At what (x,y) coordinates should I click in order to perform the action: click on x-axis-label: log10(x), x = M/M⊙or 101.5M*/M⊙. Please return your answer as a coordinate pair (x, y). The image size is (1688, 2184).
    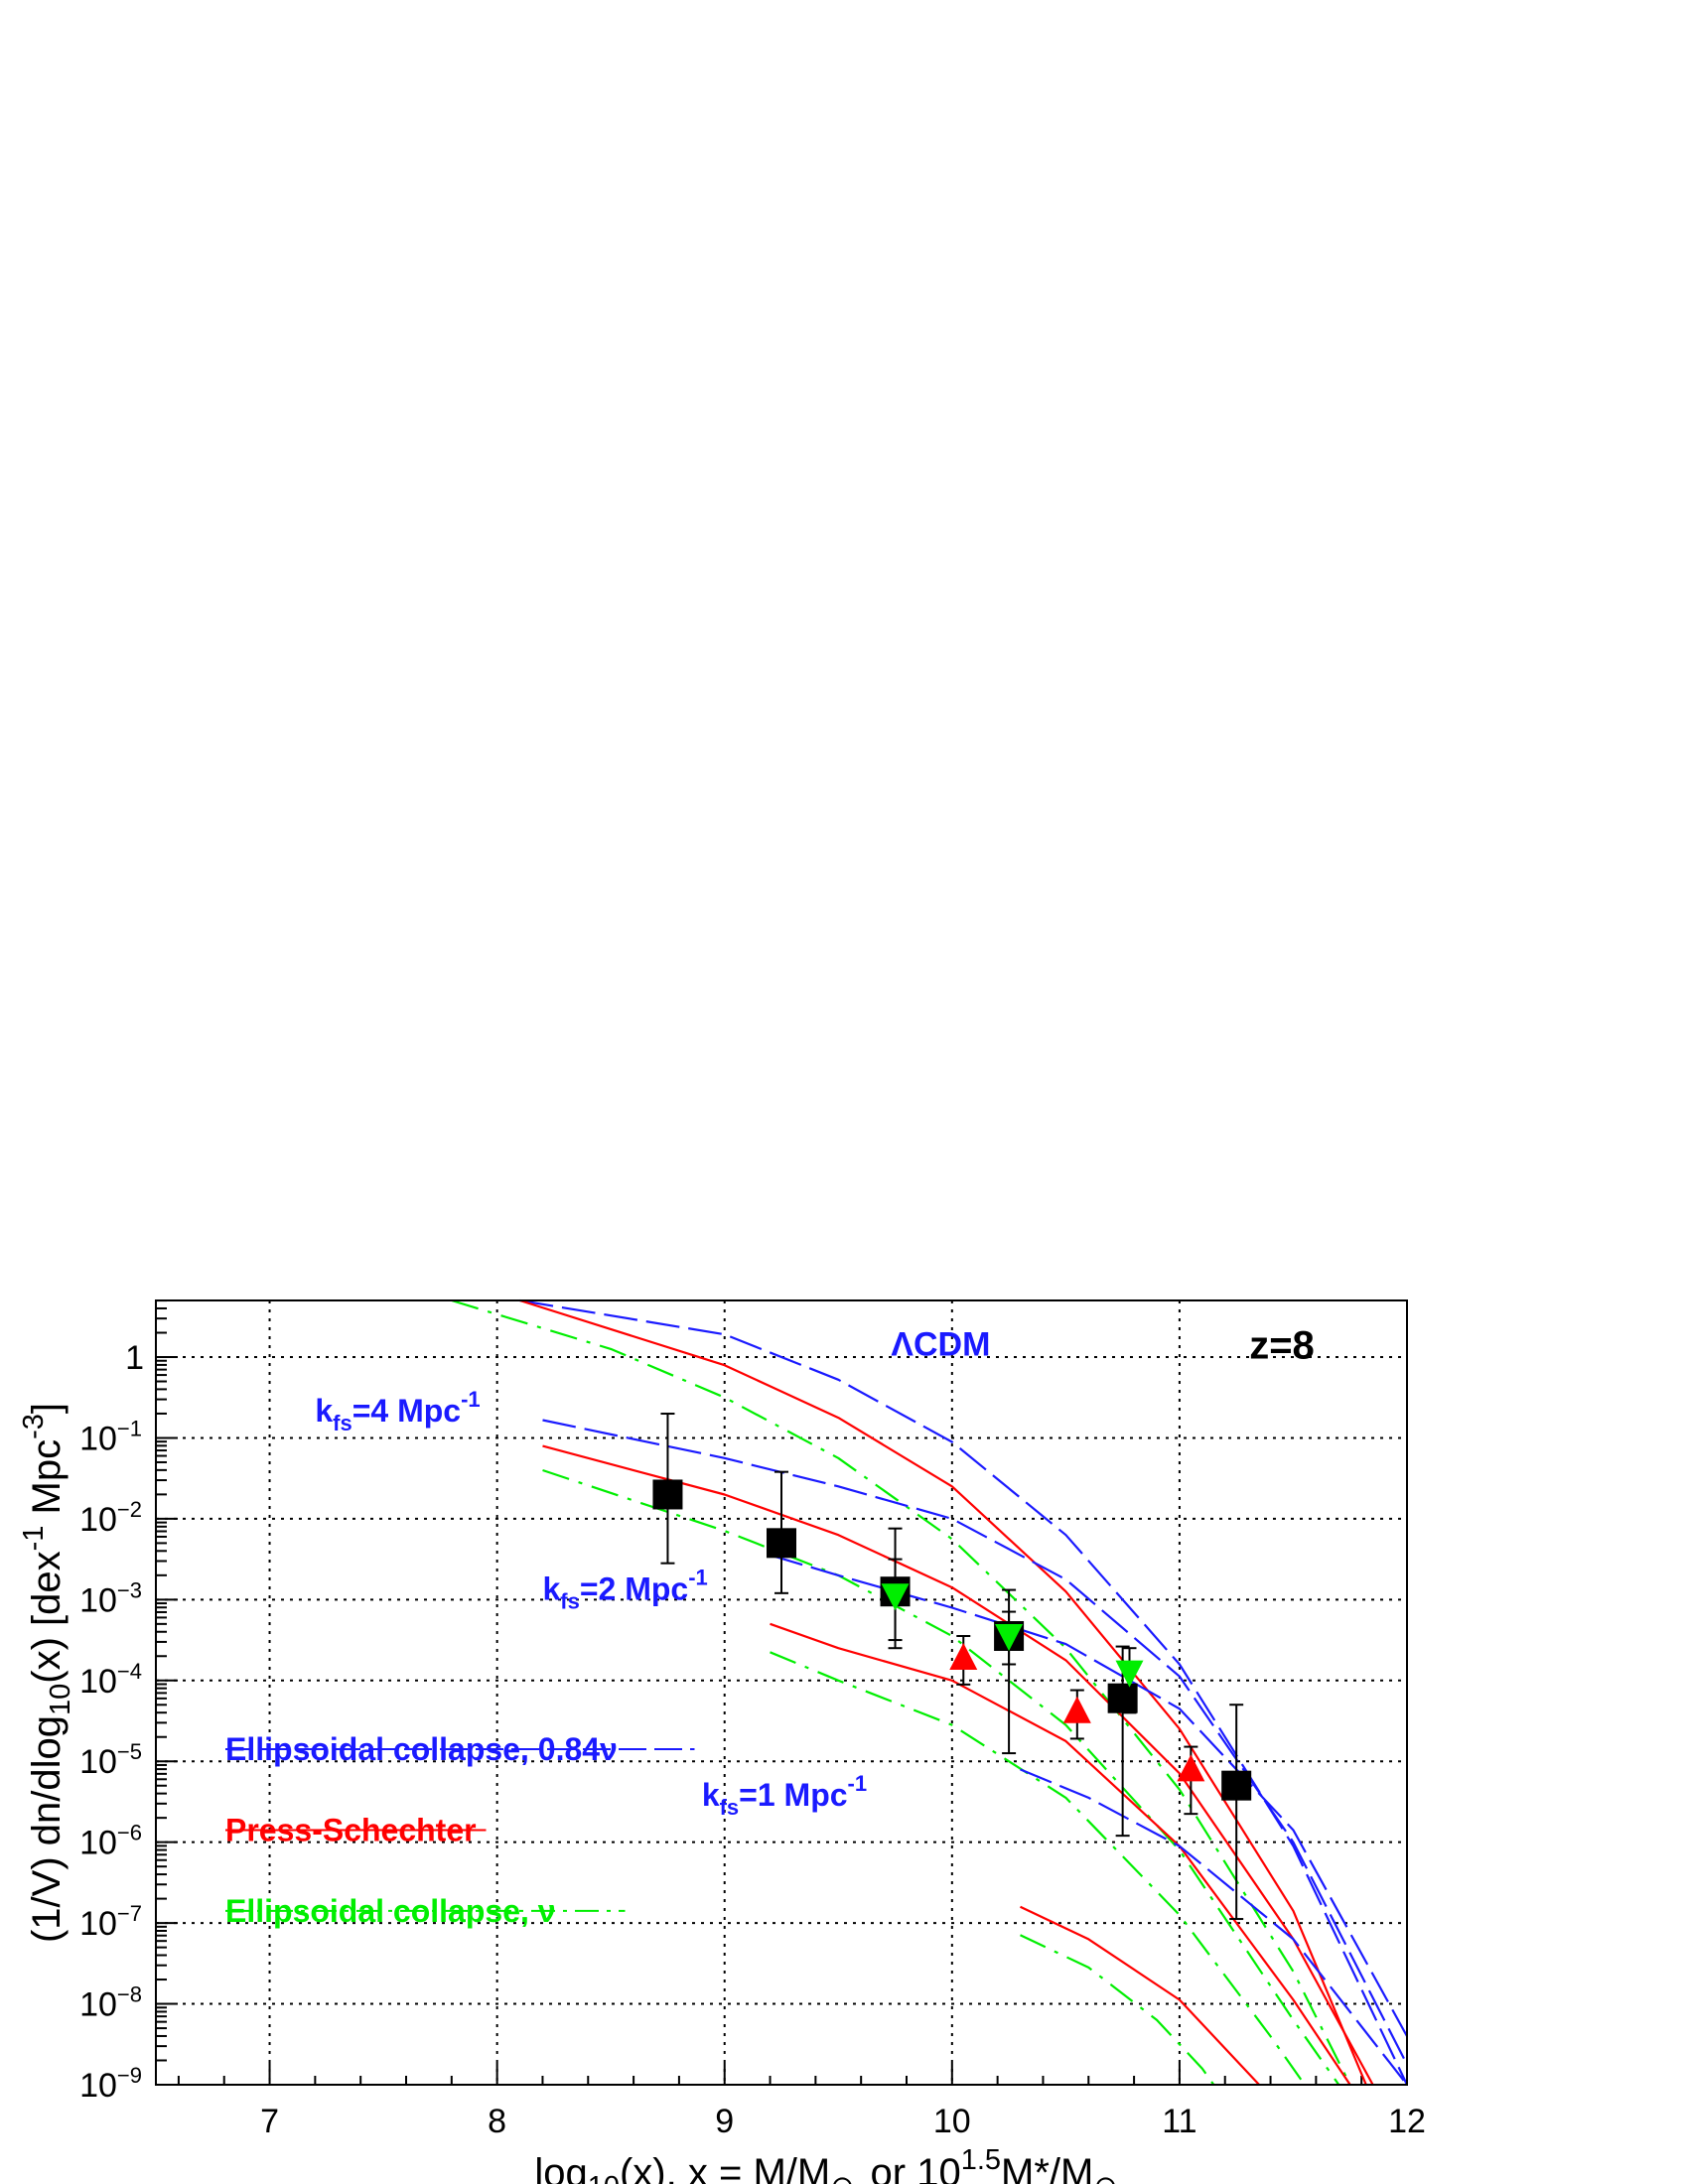
    Looking at the image, I should click on (825, 2164).